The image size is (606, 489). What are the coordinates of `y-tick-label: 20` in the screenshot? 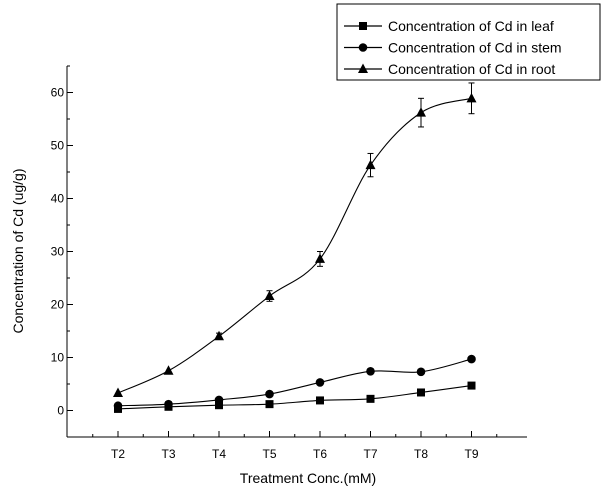 It's located at (58, 305).